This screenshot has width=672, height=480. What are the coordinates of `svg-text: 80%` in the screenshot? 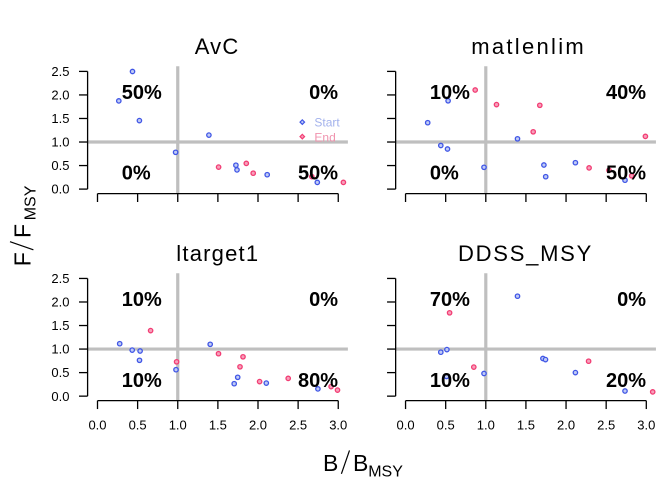 It's located at (318, 381).